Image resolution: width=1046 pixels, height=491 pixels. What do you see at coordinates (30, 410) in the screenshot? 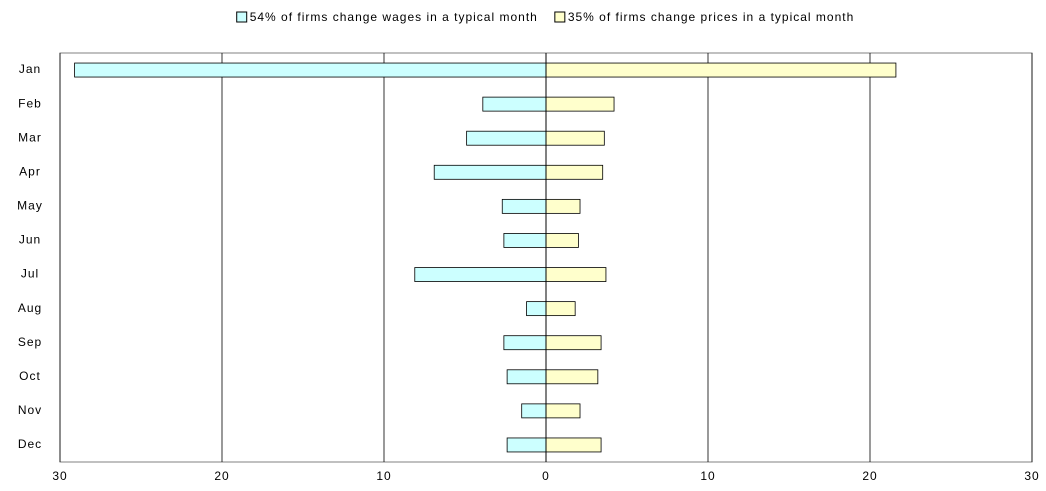
I see `y-tick-label: Nov` at bounding box center [30, 410].